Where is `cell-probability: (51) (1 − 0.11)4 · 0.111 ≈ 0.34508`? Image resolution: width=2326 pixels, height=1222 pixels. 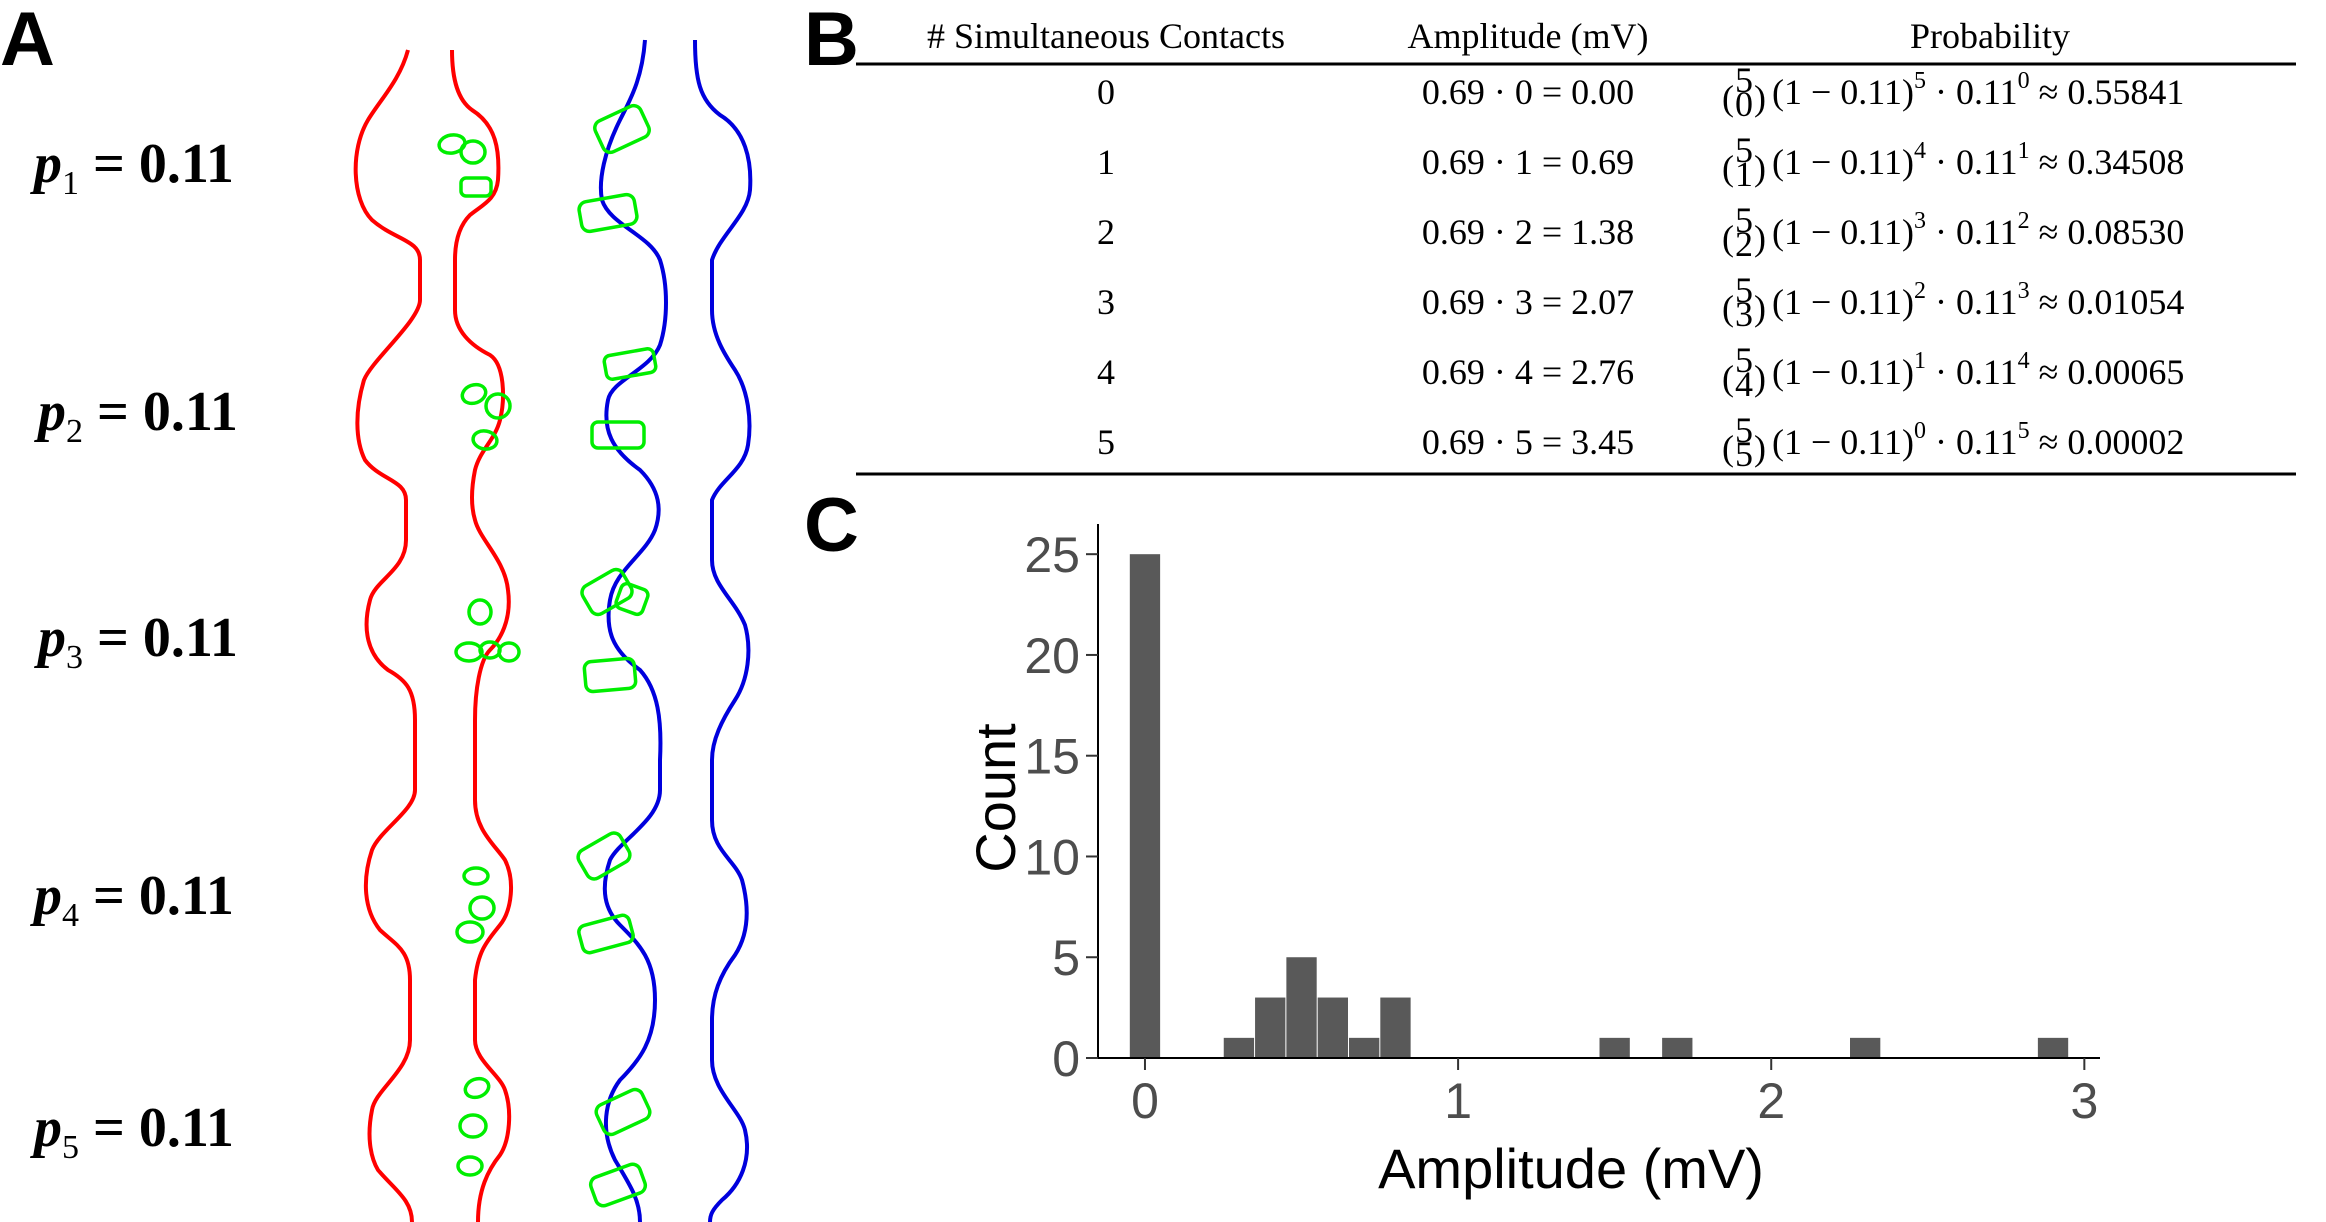 cell-probability: (51) (1 − 0.11)4 · 0.111 ≈ 0.34508 is located at coordinates (1953, 162).